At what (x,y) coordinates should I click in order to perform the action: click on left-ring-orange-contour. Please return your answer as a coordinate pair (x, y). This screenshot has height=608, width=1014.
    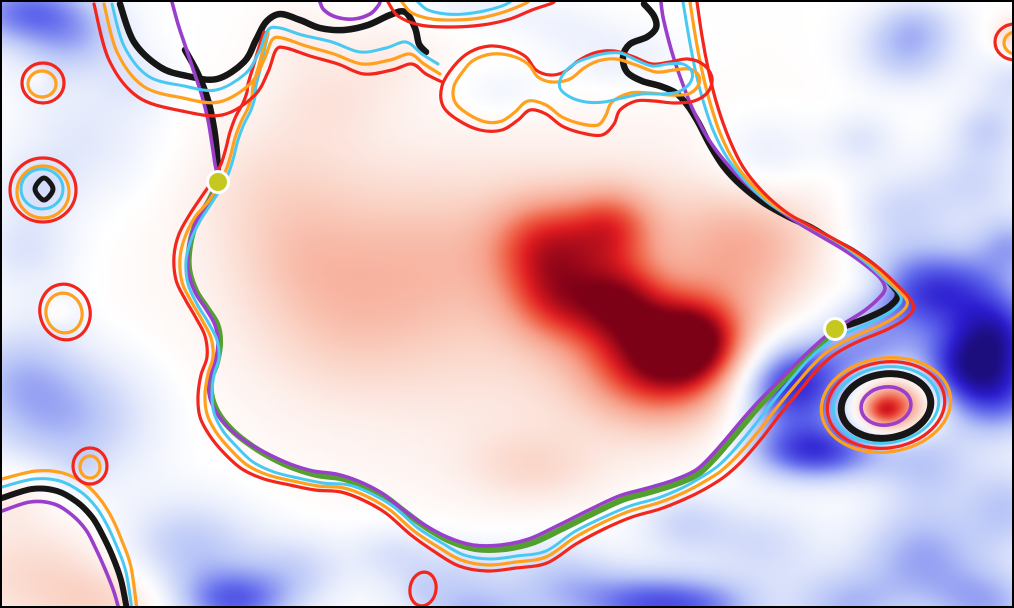
    Looking at the image, I should click on (43, 192).